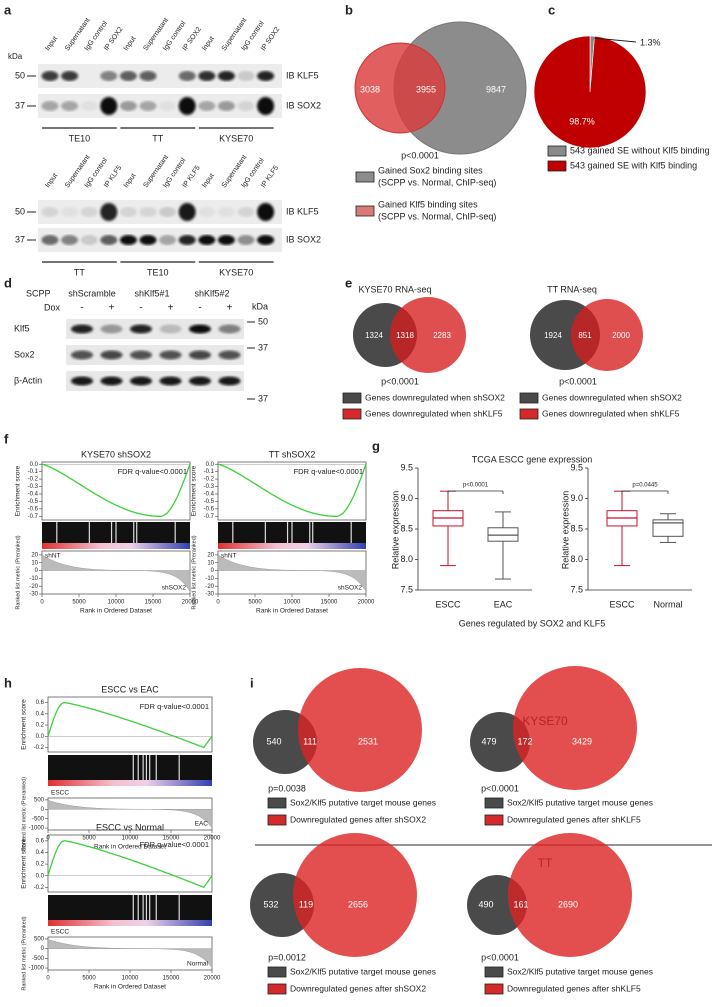 This screenshot has height=1007, width=717. I want to click on venn-count: 1924, so click(553, 335).